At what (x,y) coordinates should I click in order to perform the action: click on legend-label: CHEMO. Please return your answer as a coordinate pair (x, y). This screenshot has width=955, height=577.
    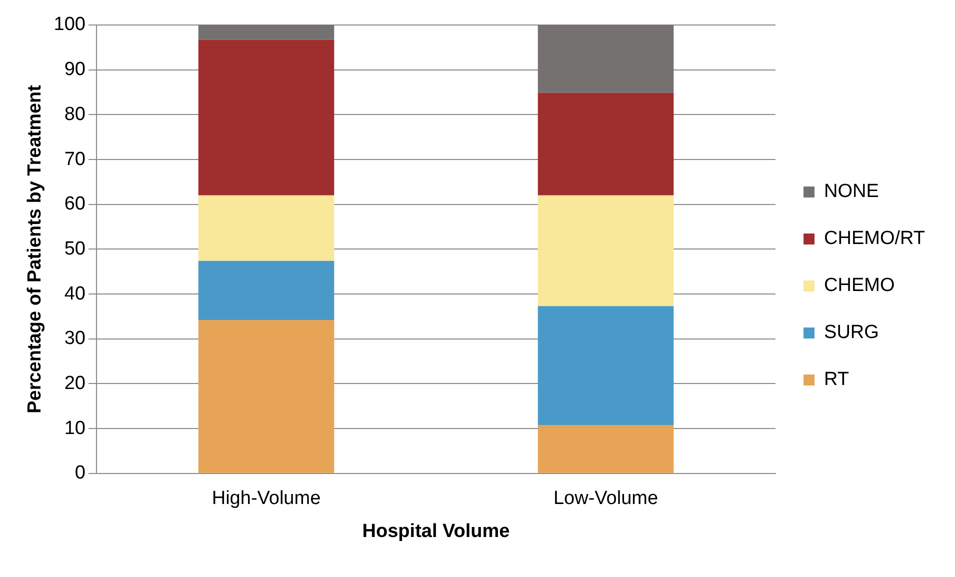
    Looking at the image, I should click on (859, 285).